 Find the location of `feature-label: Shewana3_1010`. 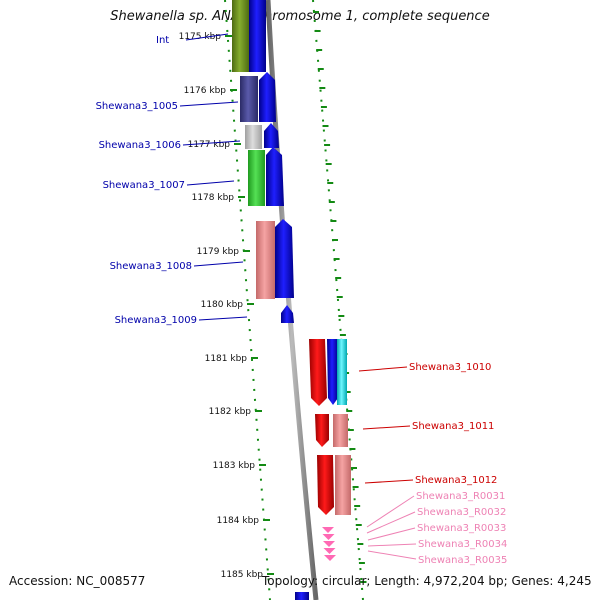

feature-label: Shewana3_1010 is located at coordinates (450, 367).